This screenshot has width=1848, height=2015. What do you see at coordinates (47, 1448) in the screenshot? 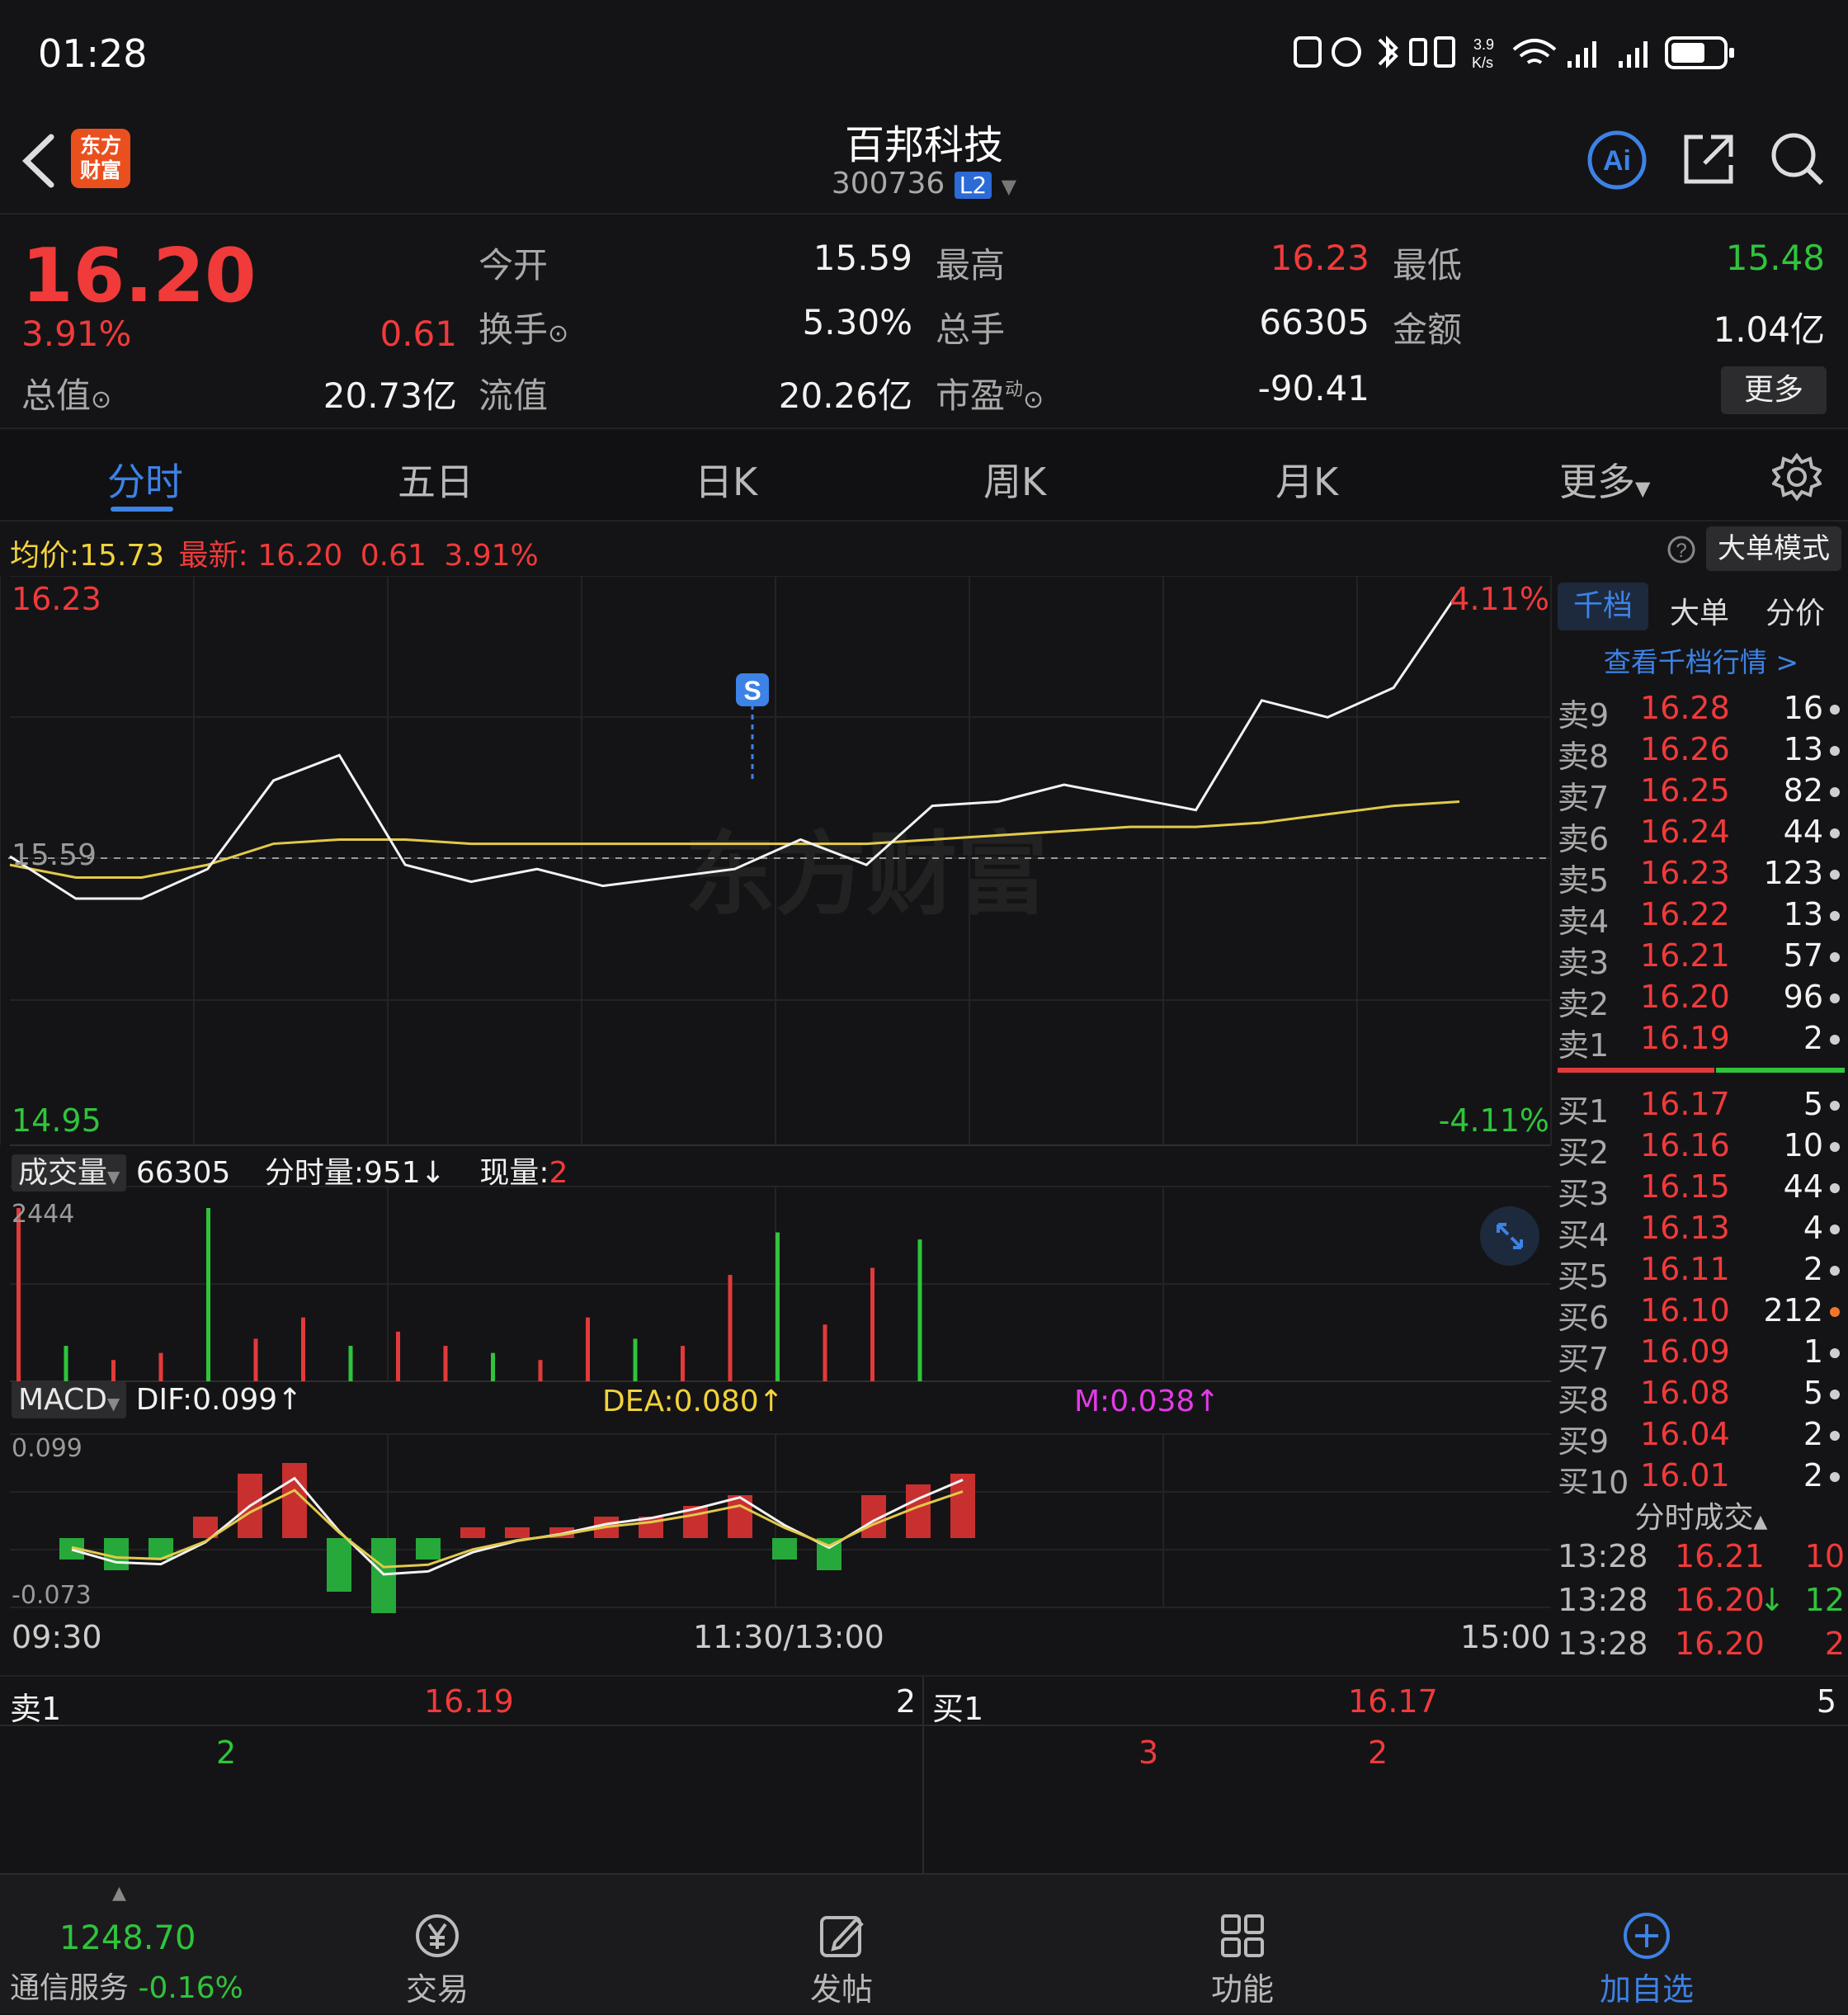
I see `macd-max-label: 0.099` at bounding box center [47, 1448].